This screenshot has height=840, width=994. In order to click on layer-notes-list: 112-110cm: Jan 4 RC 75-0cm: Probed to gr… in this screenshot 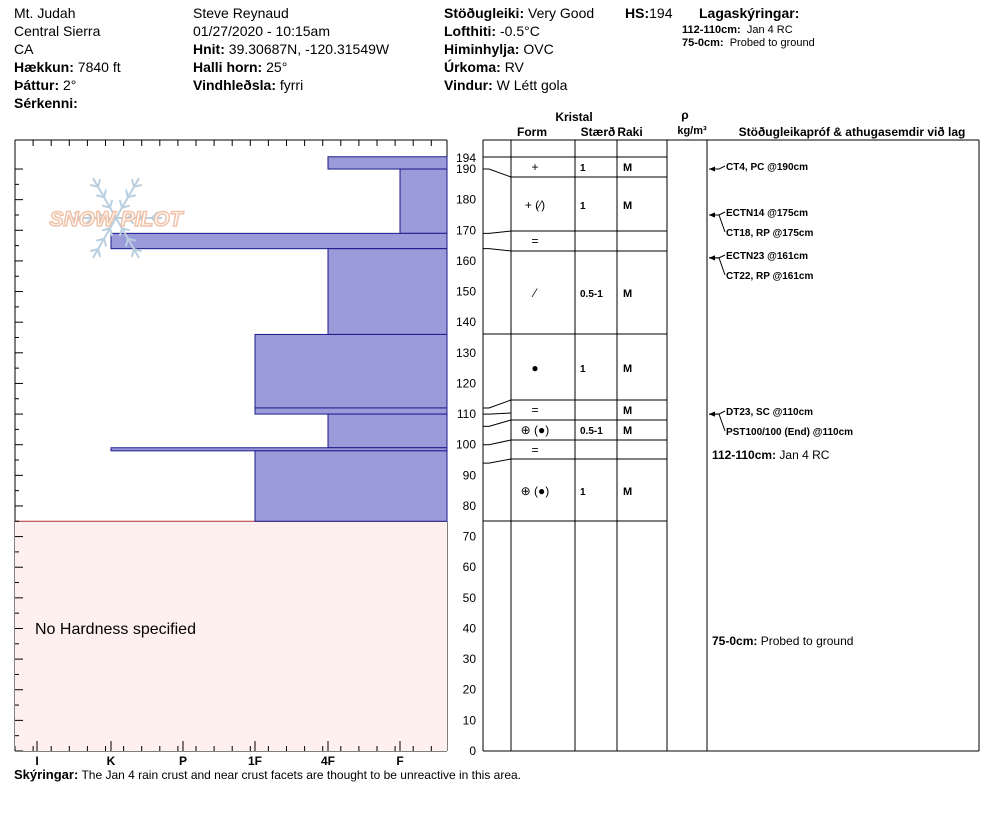, I will do `click(748, 37)`.